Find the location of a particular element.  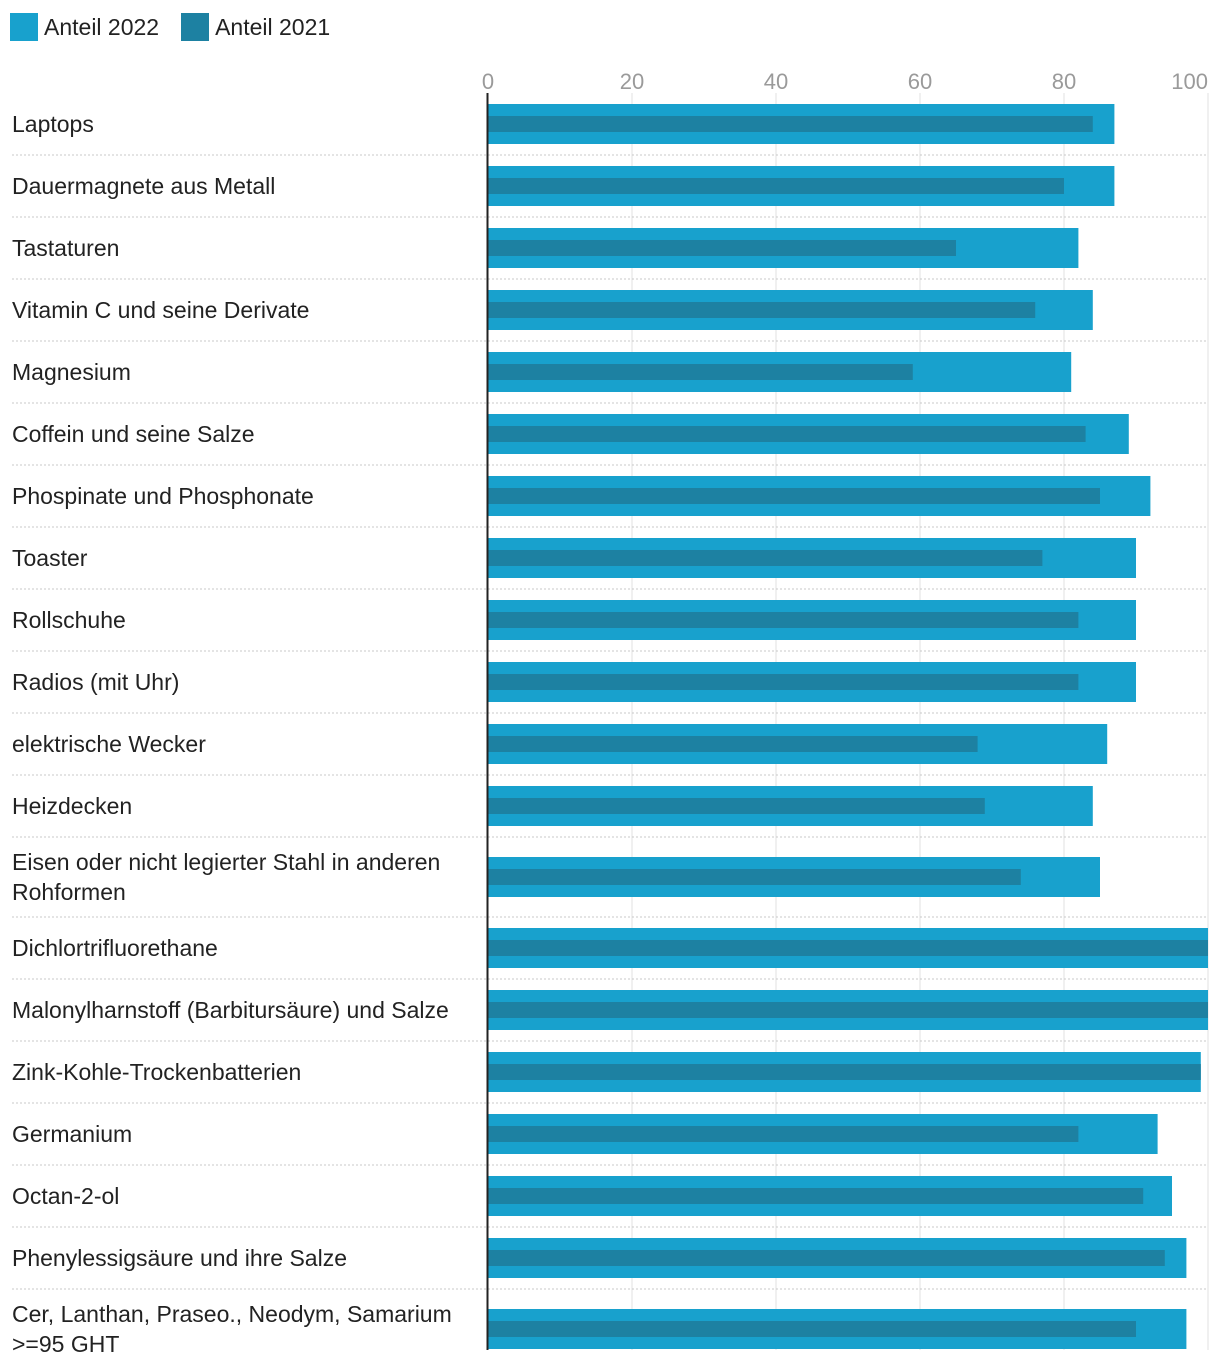

legend-label-2022: Anteil 2022 is located at coordinates (102, 26).